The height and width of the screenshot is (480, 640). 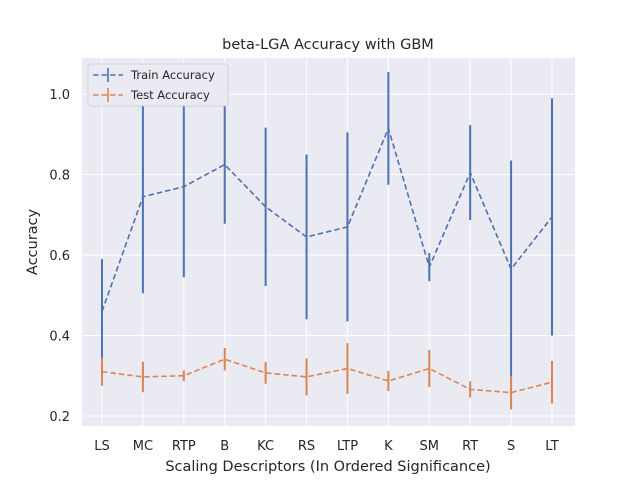 What do you see at coordinates (265, 446) in the screenshot?
I see `x-tick-label: KC` at bounding box center [265, 446].